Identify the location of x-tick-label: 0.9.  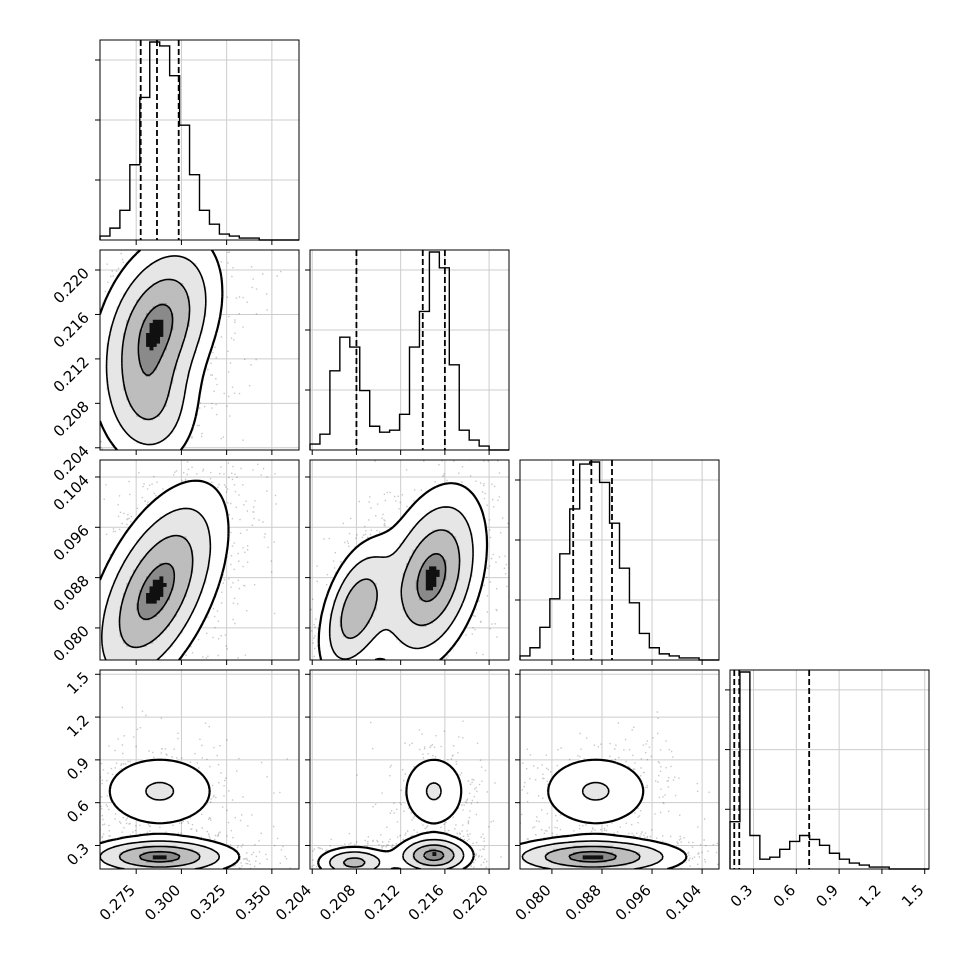
(827, 896).